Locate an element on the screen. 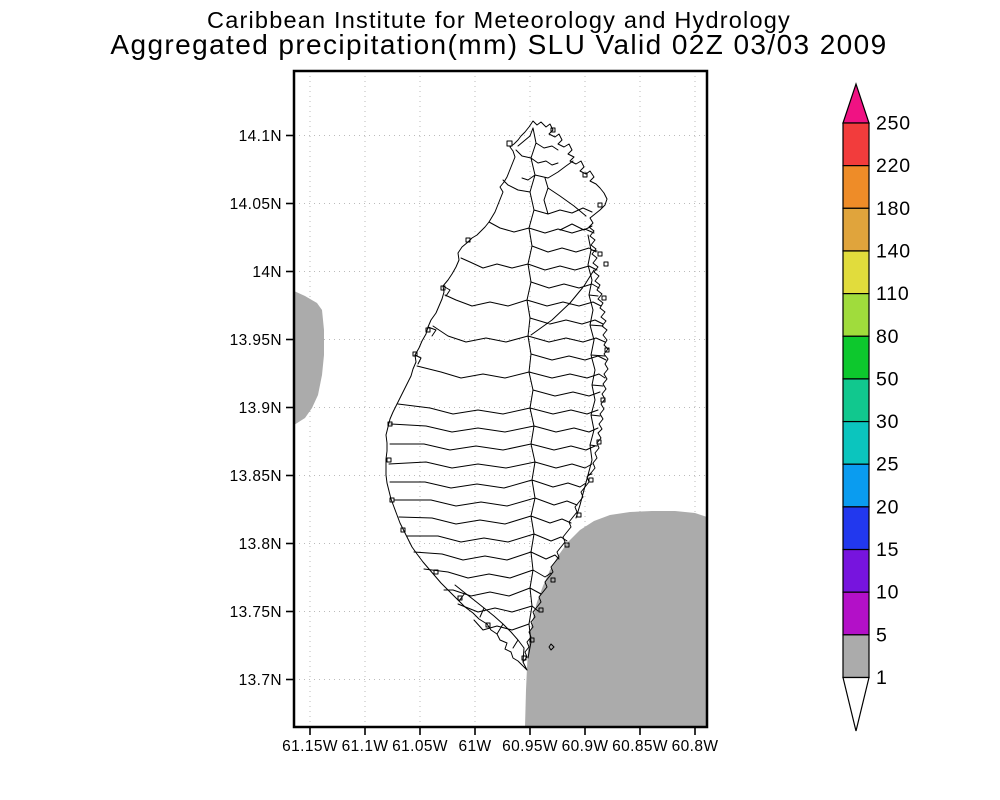 The height and width of the screenshot is (800, 1000). lat-tick-label: 13.7N is located at coordinates (260, 680).